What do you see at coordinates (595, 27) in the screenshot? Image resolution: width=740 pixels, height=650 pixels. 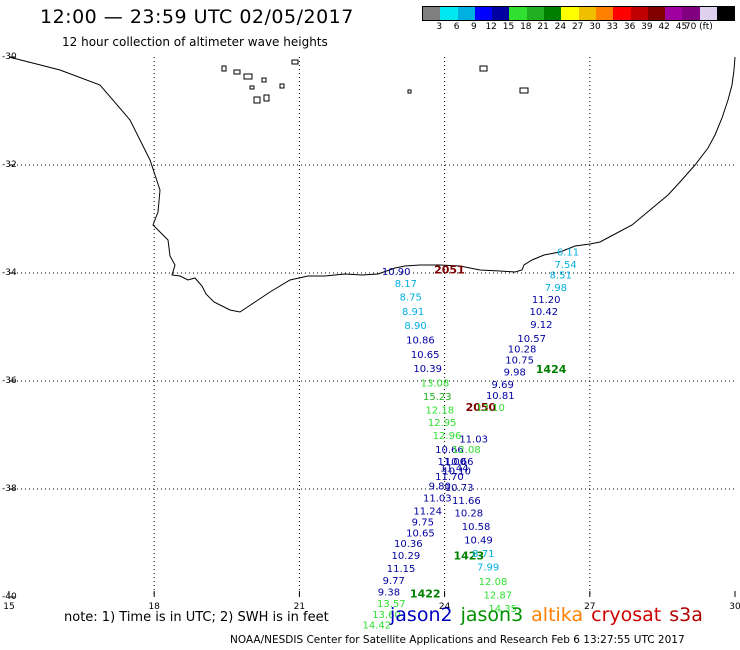 I see `legend-label: 30` at bounding box center [595, 27].